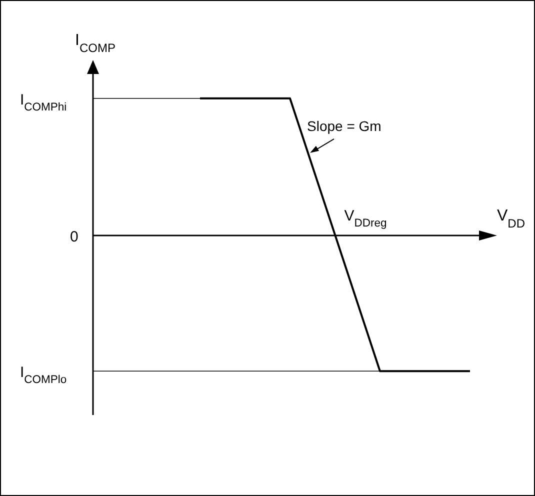  What do you see at coordinates (95, 43) in the screenshot?
I see `y-axis-title: I$_{COMP}$` at bounding box center [95, 43].